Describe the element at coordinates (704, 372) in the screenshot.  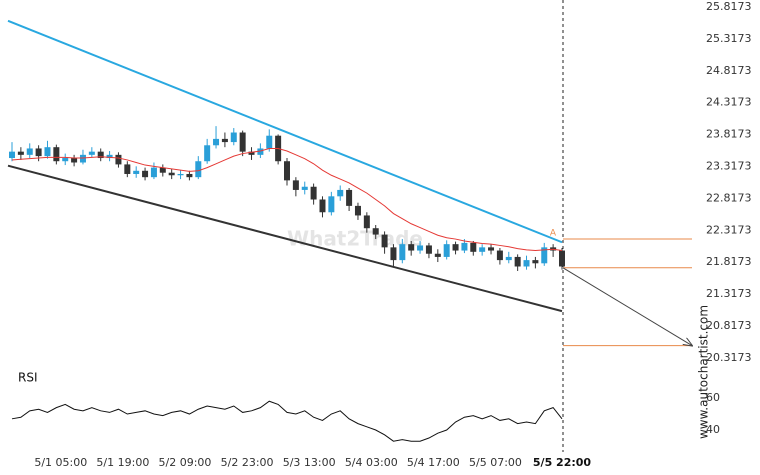
I see `credit: www.autochartist.com` at that location.